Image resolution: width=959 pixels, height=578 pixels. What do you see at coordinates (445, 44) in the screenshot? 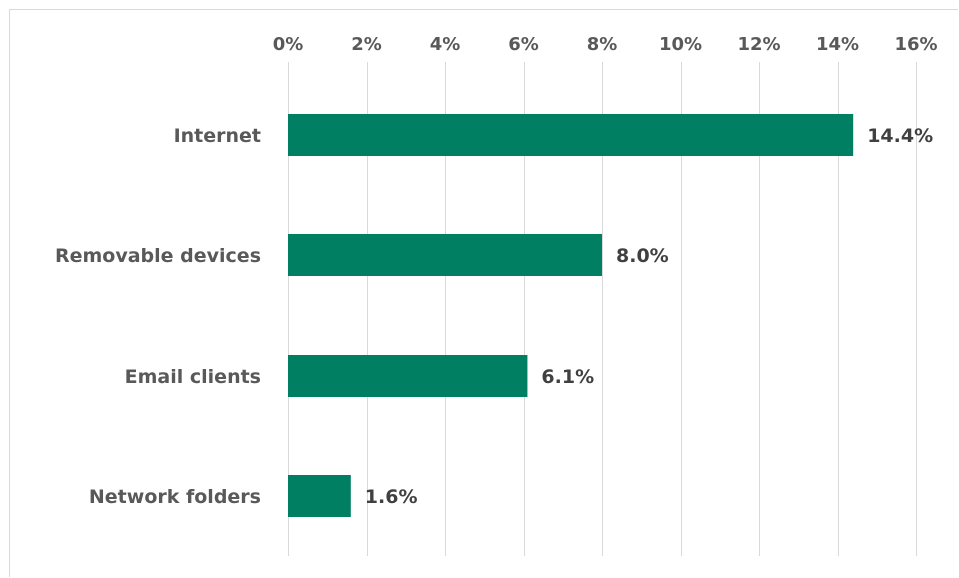
I see `x-tick-label: 4%` at bounding box center [445, 44].